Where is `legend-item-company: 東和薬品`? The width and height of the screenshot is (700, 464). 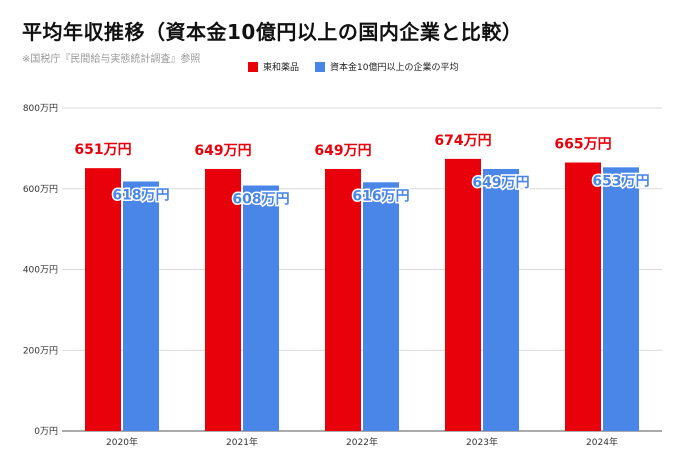
legend-item-company: 東和薬品 is located at coordinates (273, 66).